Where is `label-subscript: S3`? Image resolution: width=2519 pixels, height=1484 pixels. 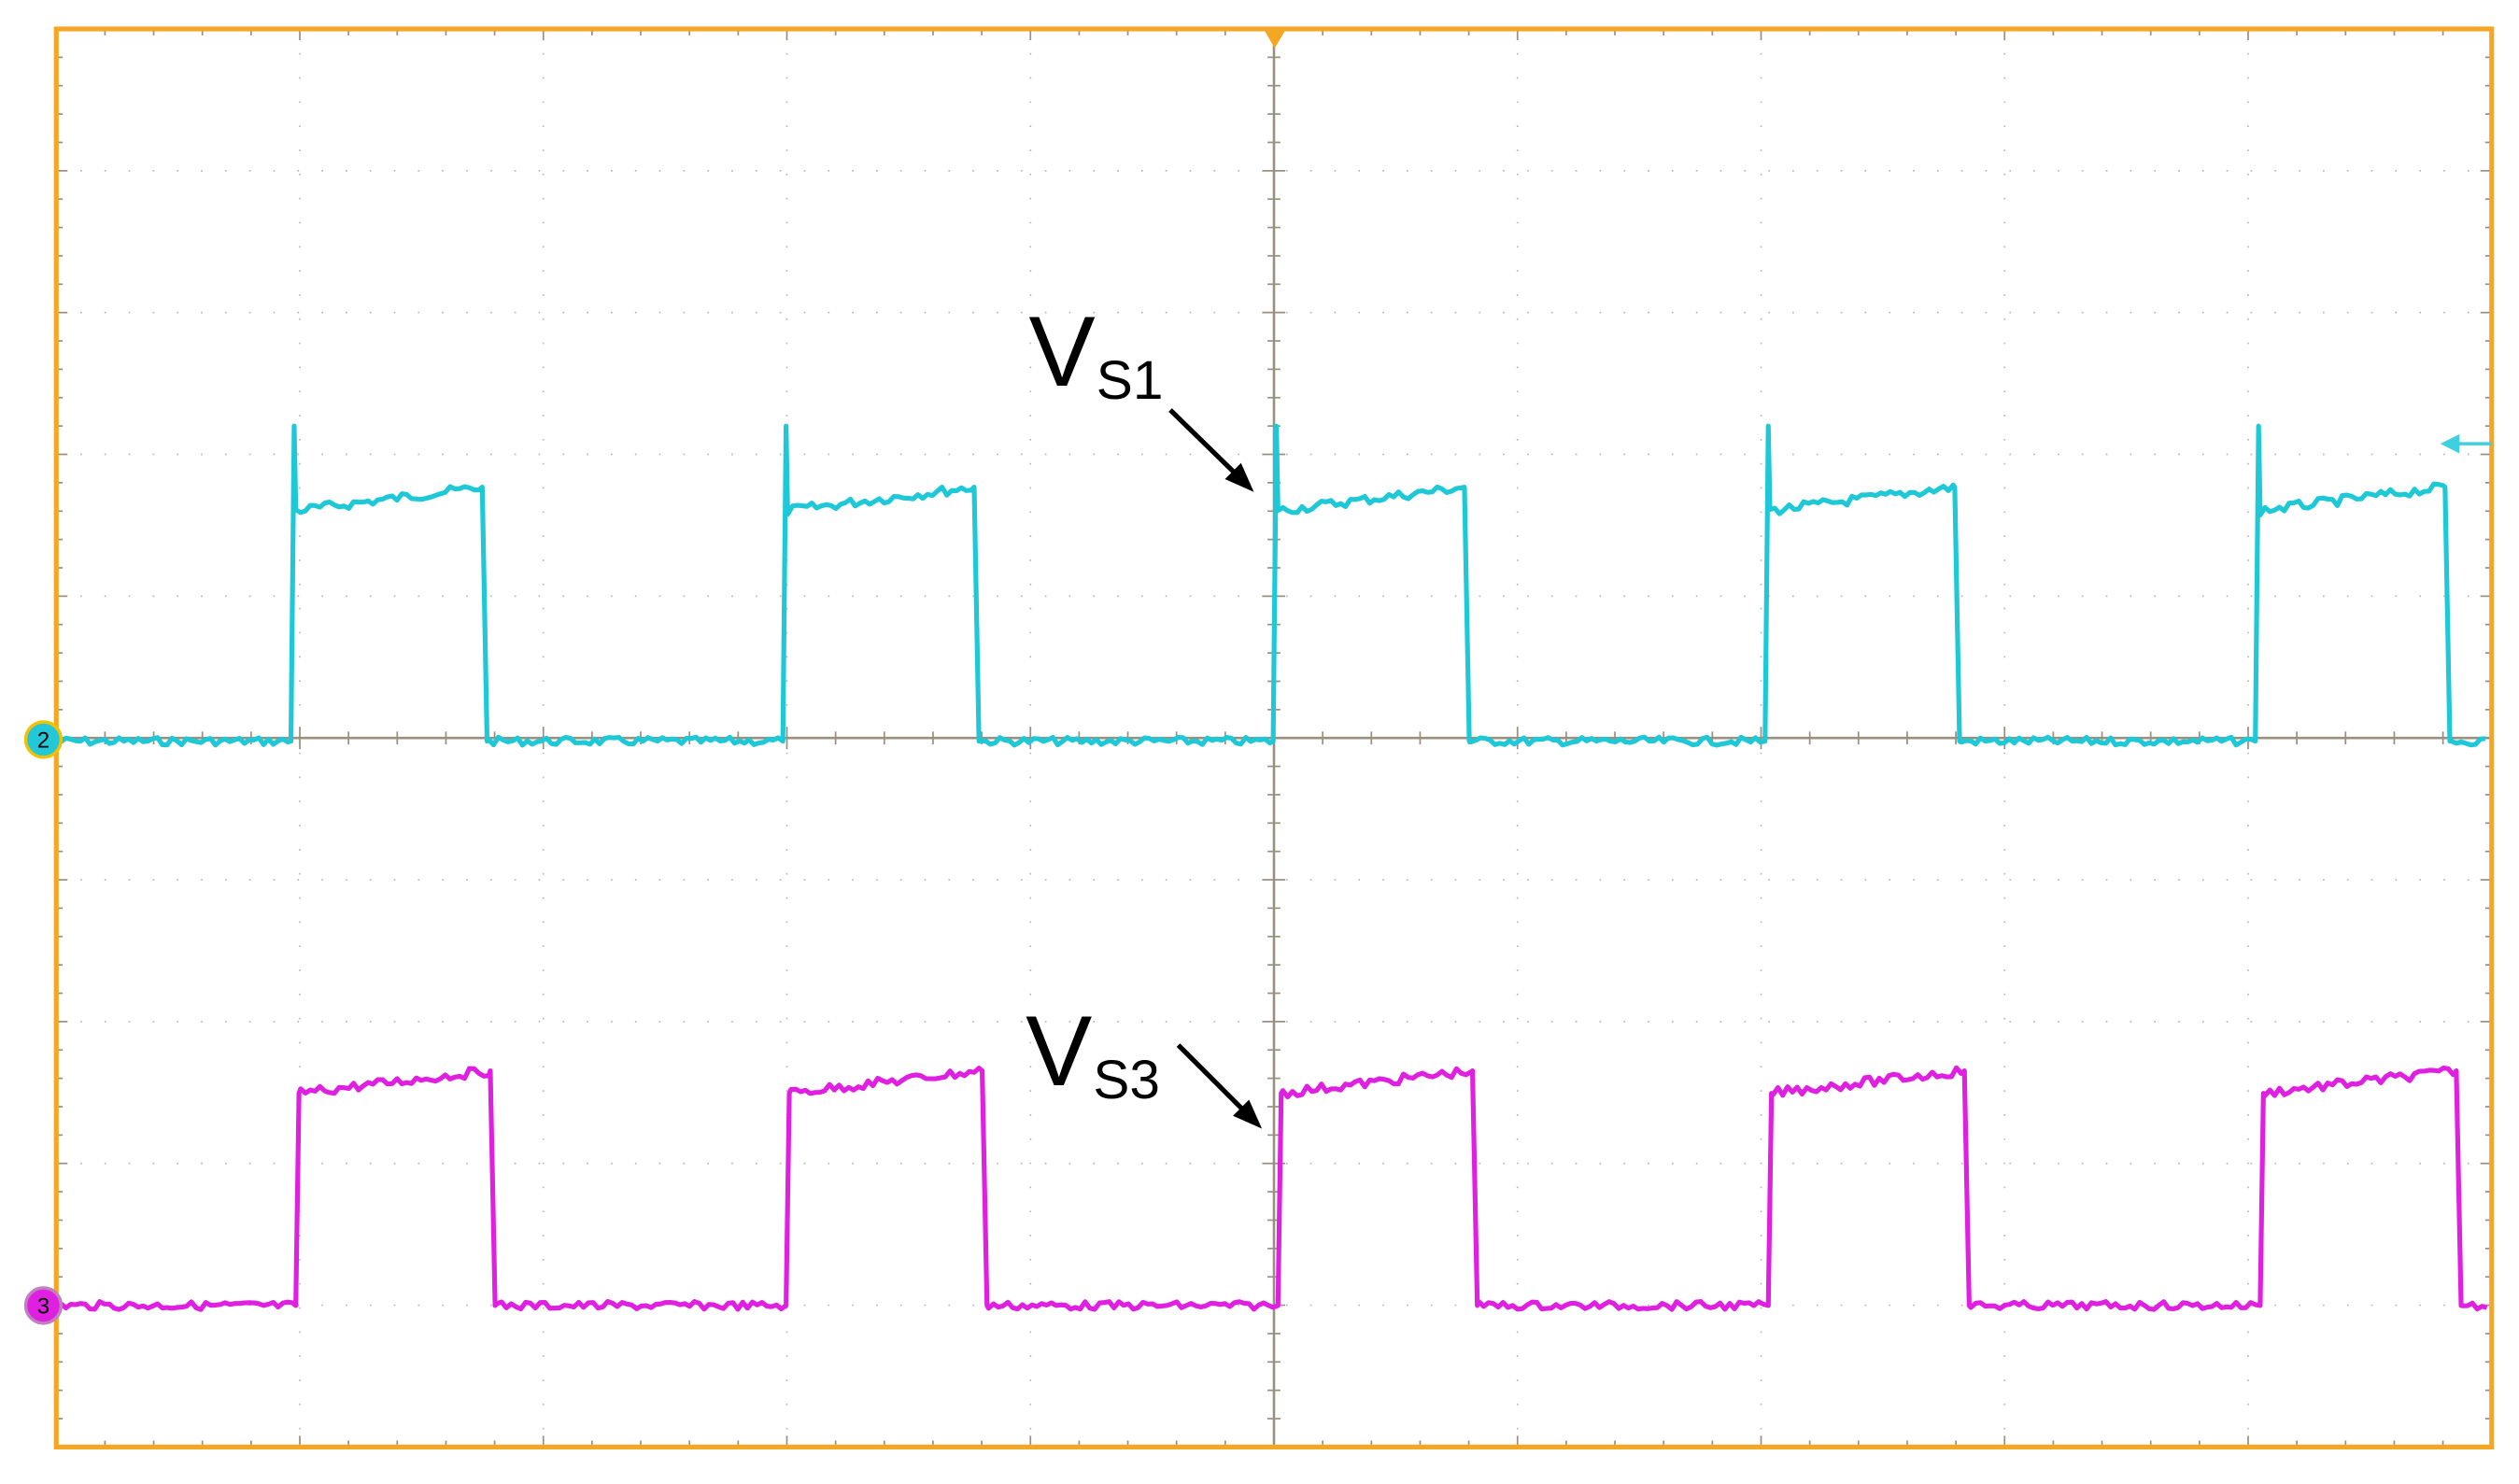 label-subscript: S3 is located at coordinates (1126, 1080).